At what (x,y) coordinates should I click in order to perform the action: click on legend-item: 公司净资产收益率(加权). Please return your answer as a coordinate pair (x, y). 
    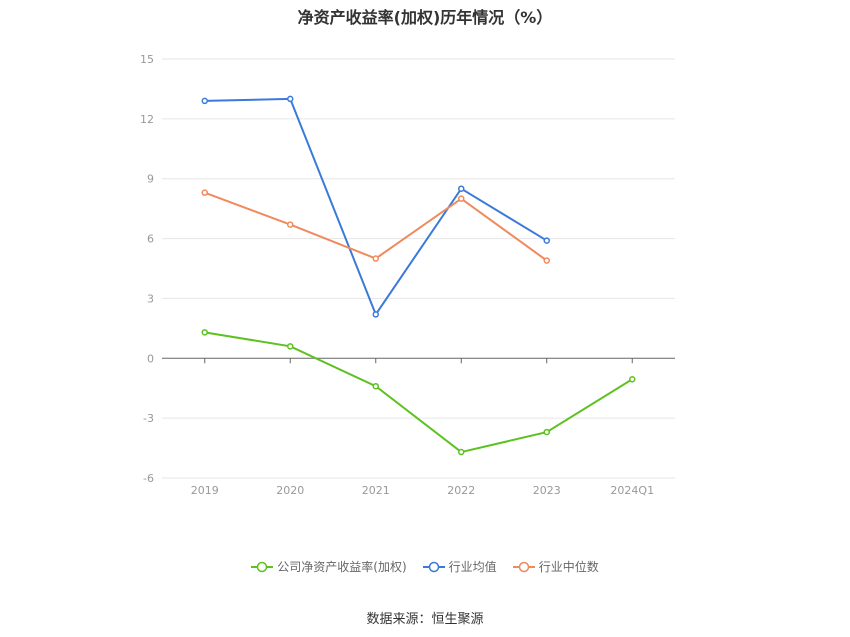
    Looking at the image, I should click on (329, 566).